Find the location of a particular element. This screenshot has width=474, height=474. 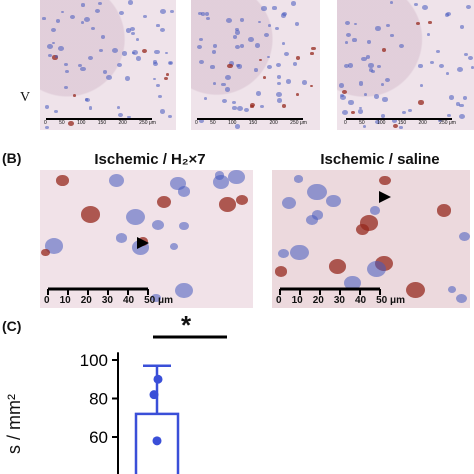

tick-label: 0 is located at coordinates (47, 300).